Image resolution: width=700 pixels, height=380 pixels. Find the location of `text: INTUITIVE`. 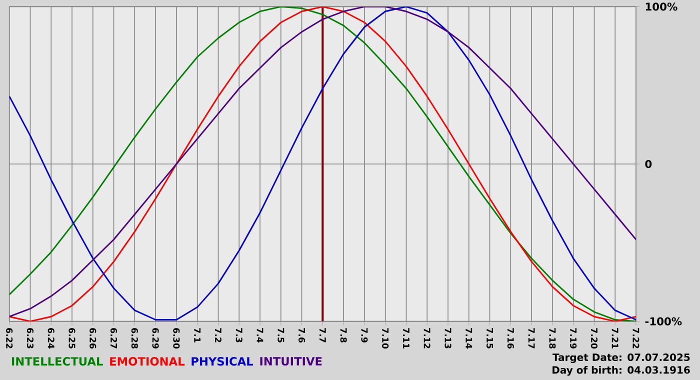

text: INTUITIVE is located at coordinates (291, 361).